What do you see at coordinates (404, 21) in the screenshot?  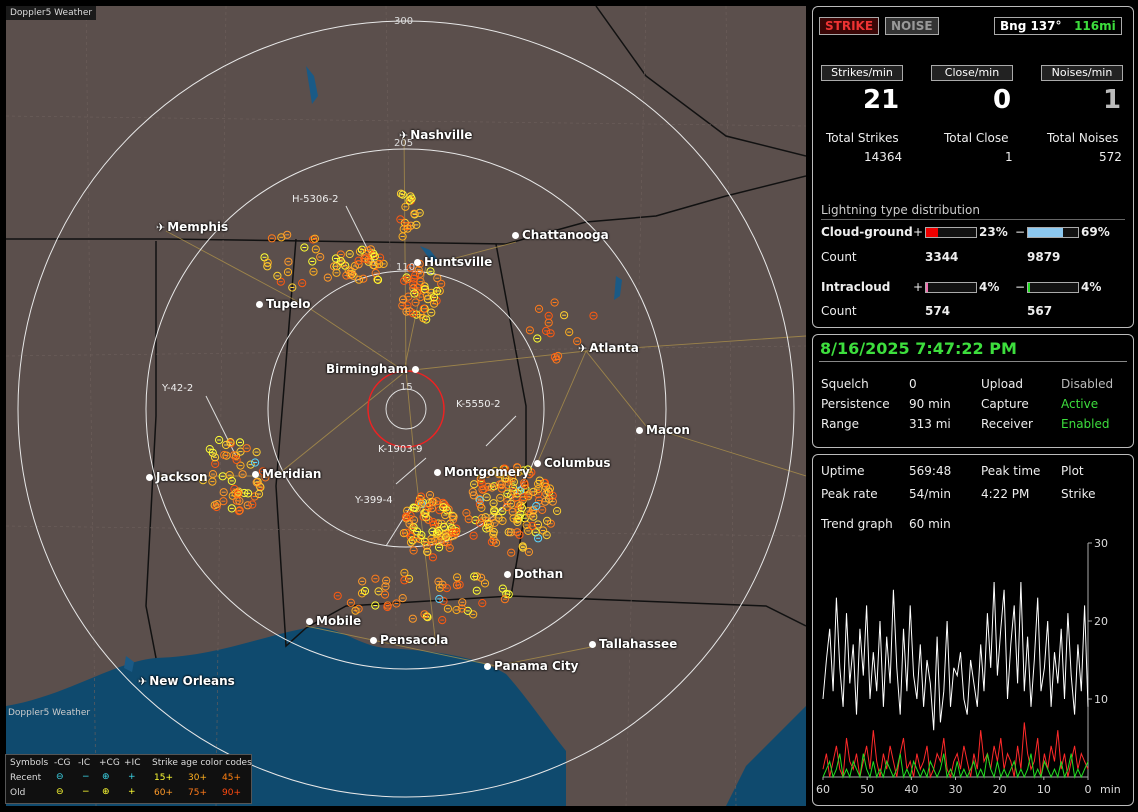 I see `ring-label-300: 300` at bounding box center [404, 21].